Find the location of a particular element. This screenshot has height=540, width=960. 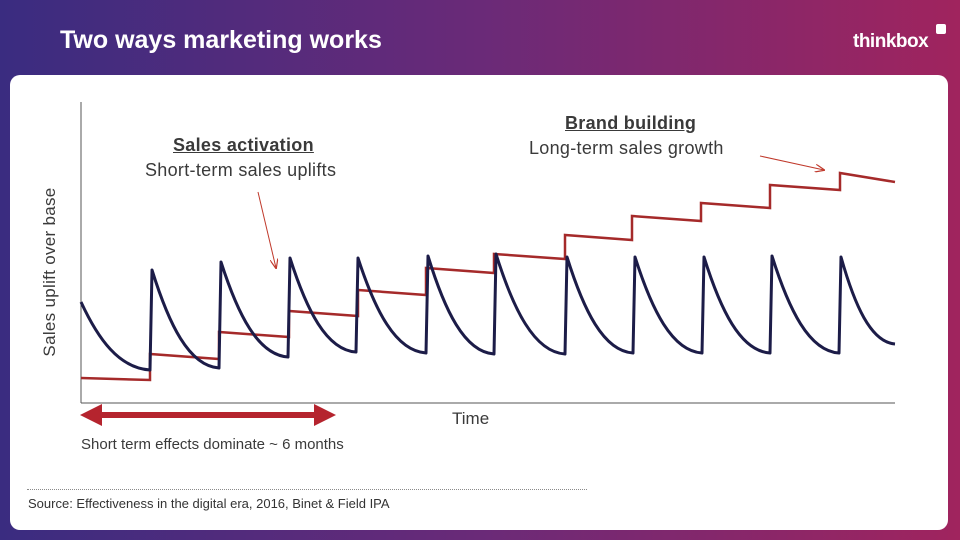

source-divider is located at coordinates (307, 489).